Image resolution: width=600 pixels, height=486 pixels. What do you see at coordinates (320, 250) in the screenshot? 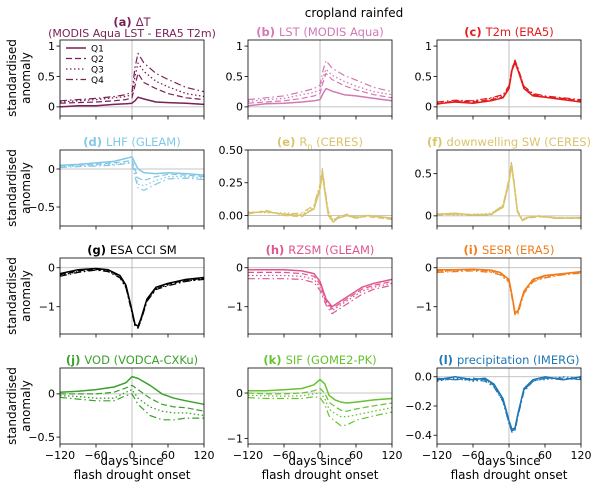
I see `panel-title: (h) RZSM (GLEAM)` at bounding box center [320, 250].